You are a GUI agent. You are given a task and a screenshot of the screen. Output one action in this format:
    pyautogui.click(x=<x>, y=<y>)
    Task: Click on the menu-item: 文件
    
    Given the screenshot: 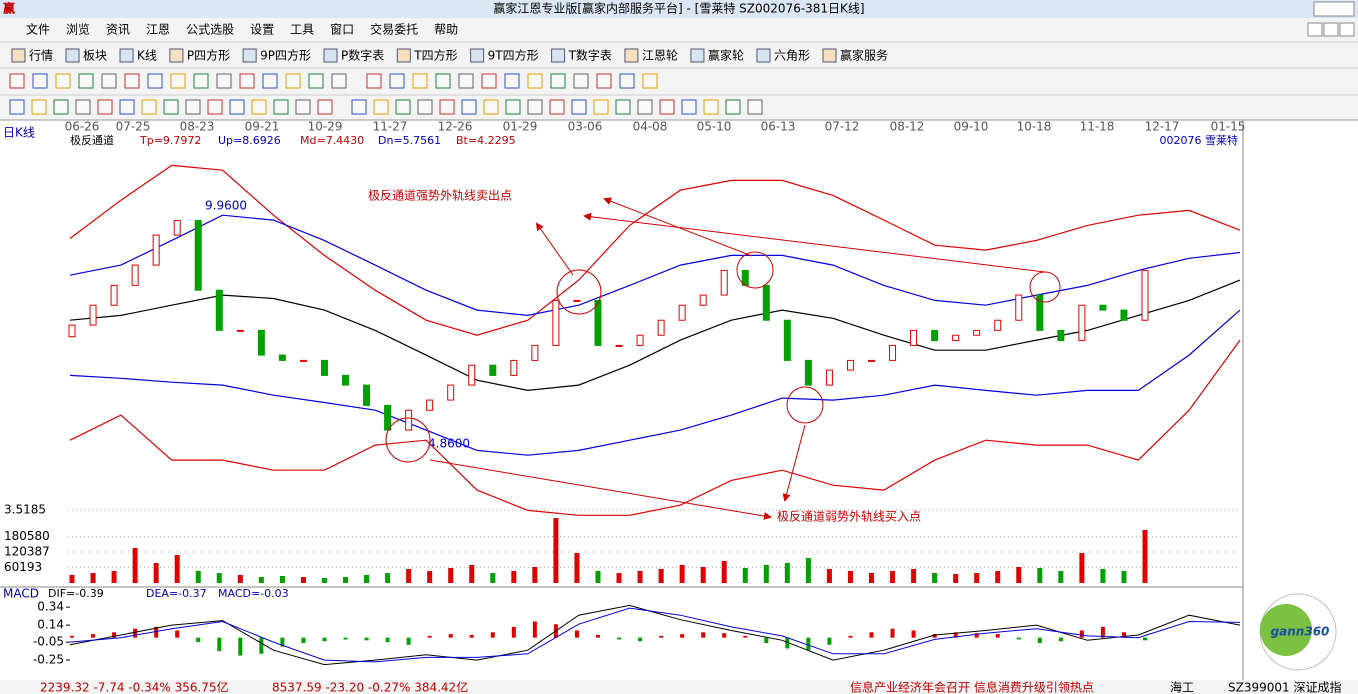 What is the action you would take?
    pyautogui.click(x=38, y=29)
    